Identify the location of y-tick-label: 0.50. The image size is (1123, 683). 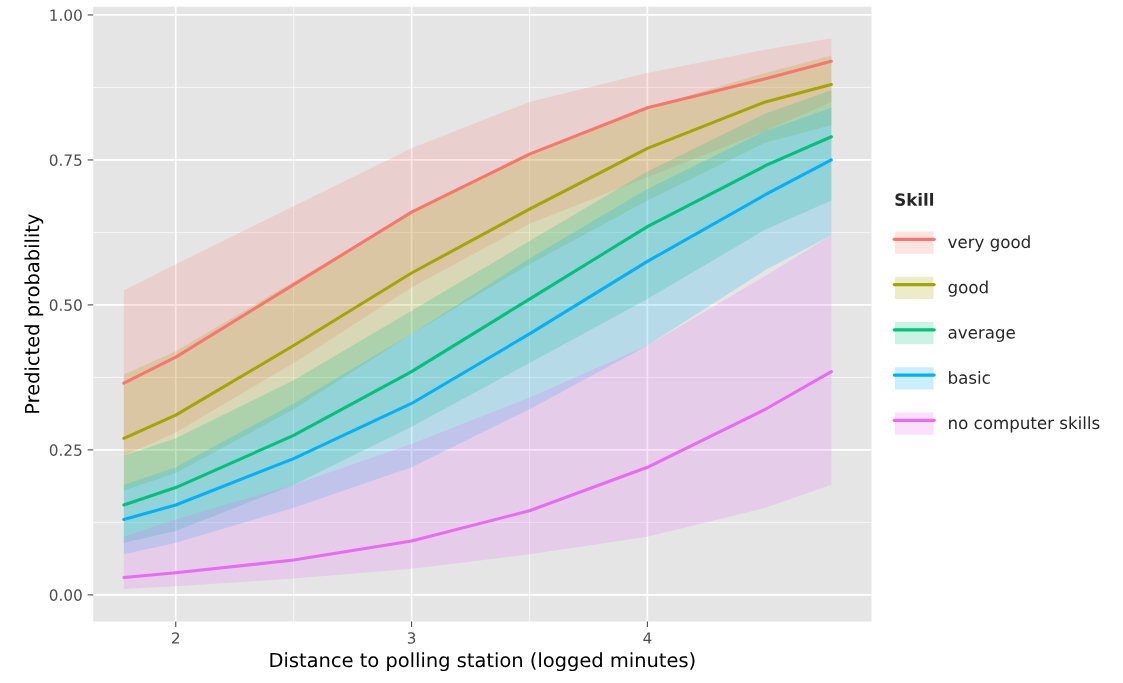
(65, 305).